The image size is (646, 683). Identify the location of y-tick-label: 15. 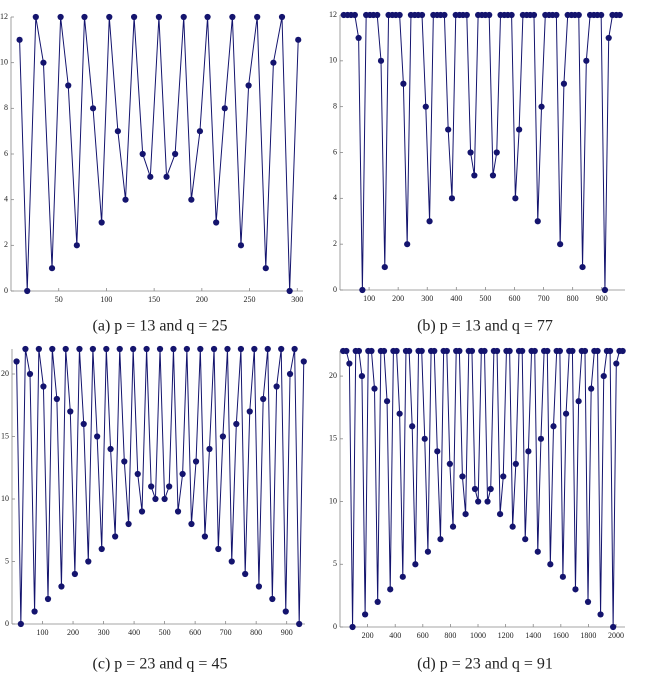
(333, 438).